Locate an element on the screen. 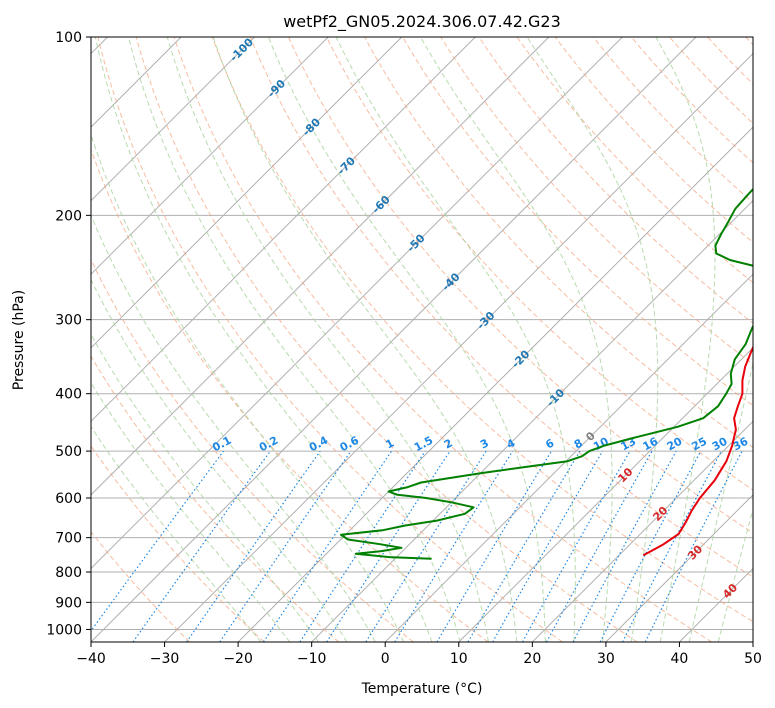 The image size is (775, 708). mixing-ratio-label: 13 is located at coordinates (629, 444).